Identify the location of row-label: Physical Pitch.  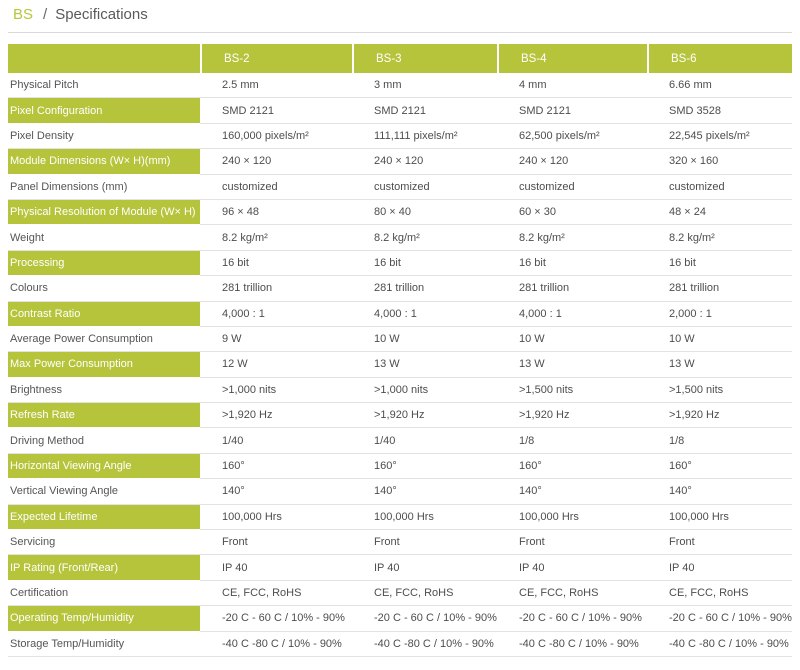
(104, 86).